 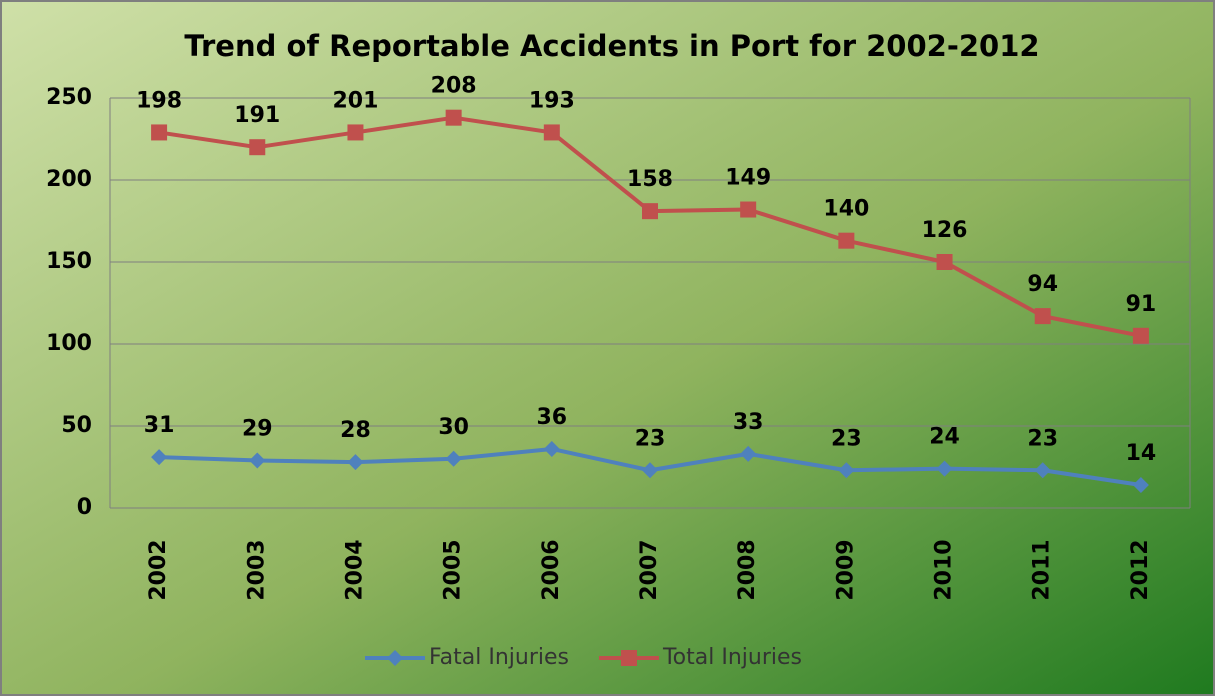 What do you see at coordinates (748, 178) in the screenshot?
I see `data-label: 149` at bounding box center [748, 178].